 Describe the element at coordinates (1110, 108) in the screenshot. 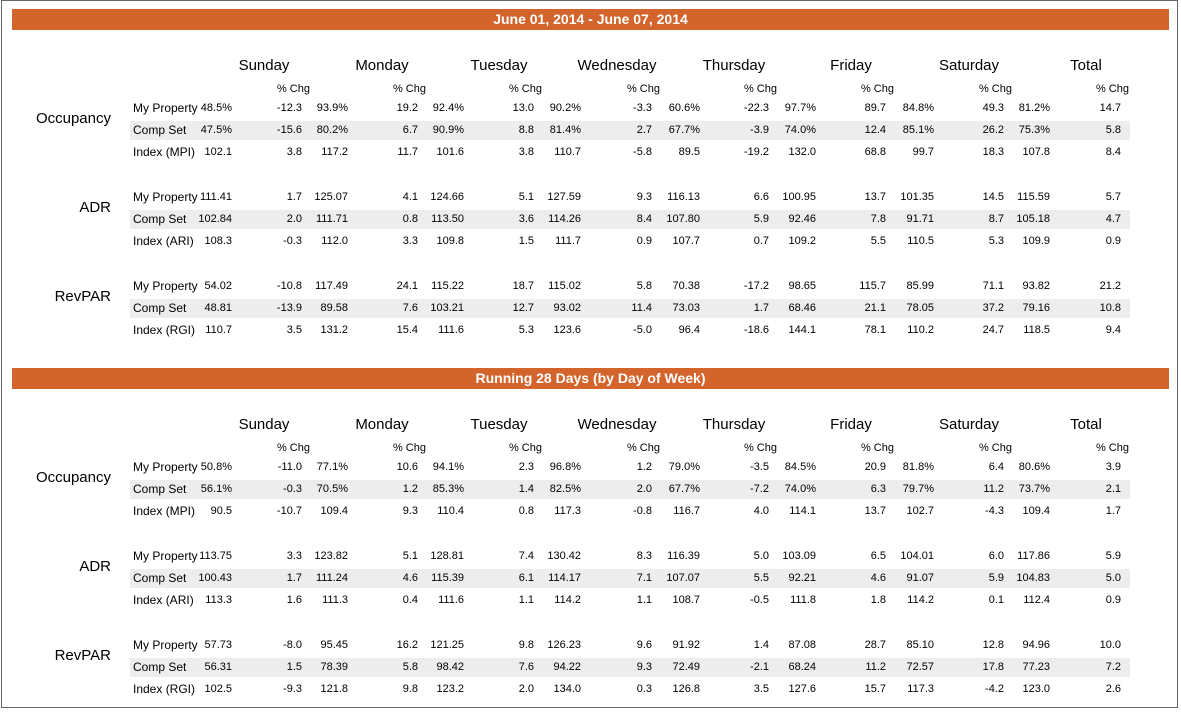

I see `change-cell: 14.7` at that location.